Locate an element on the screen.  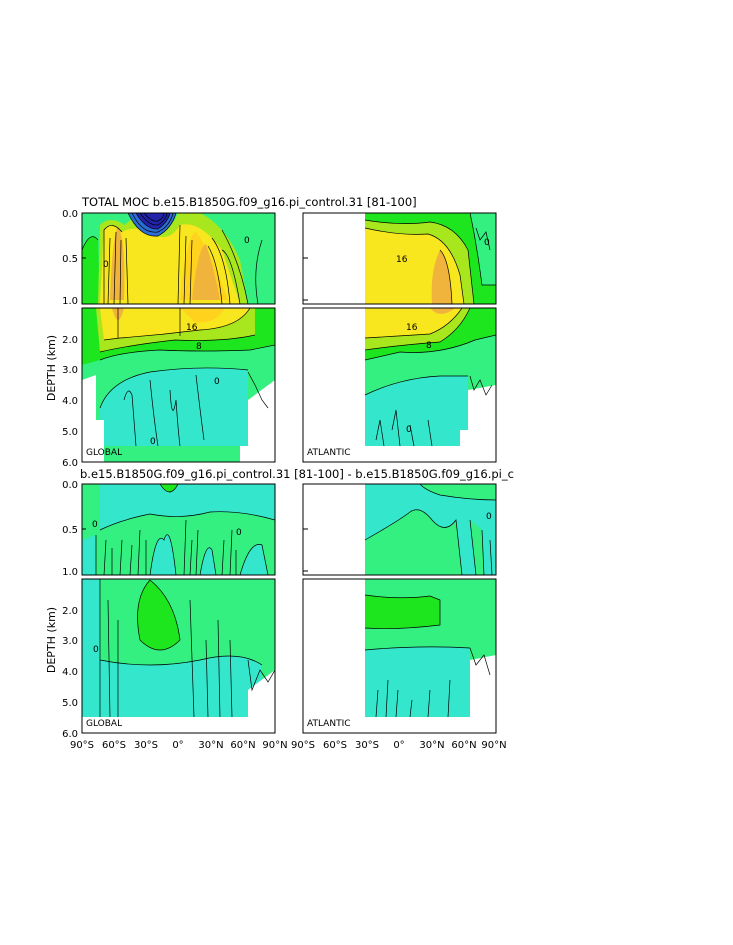
panel-label-atlantic-1: ATLANTIC is located at coordinates (329, 453).